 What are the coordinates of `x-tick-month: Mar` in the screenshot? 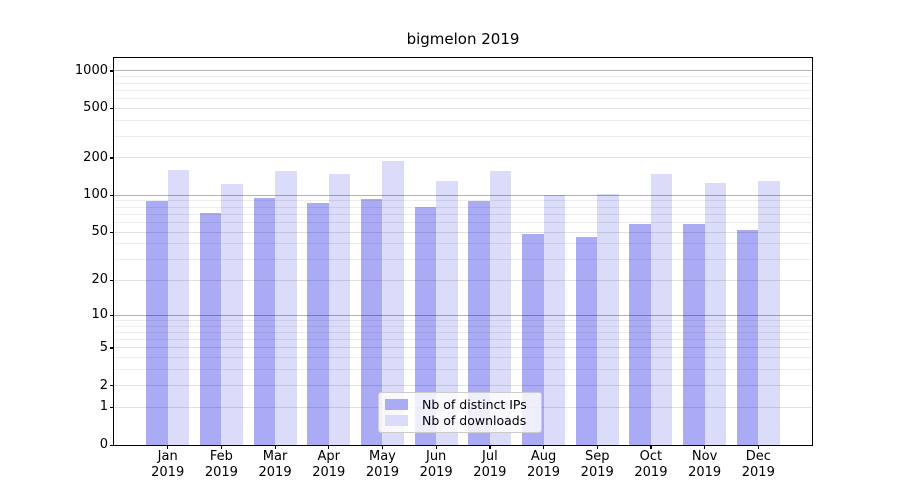 It's located at (275, 456).